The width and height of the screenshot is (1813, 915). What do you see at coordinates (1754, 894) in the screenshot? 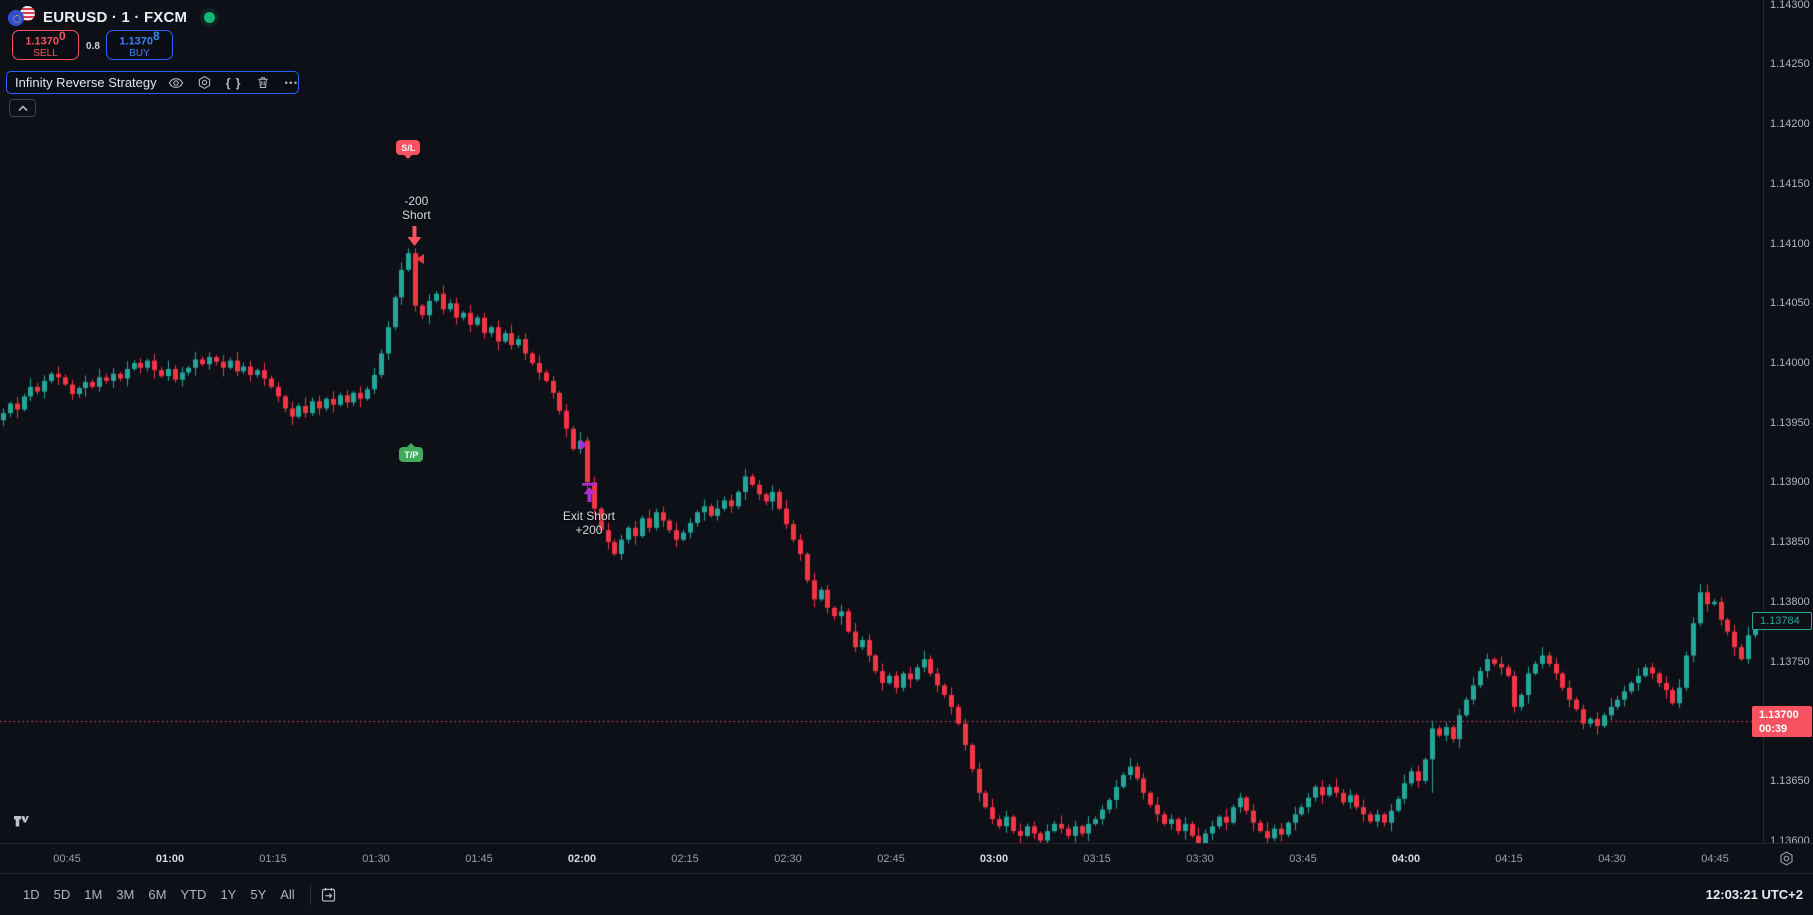
I see `clock-timezone: 12:03:21 UTC+2` at bounding box center [1754, 894].